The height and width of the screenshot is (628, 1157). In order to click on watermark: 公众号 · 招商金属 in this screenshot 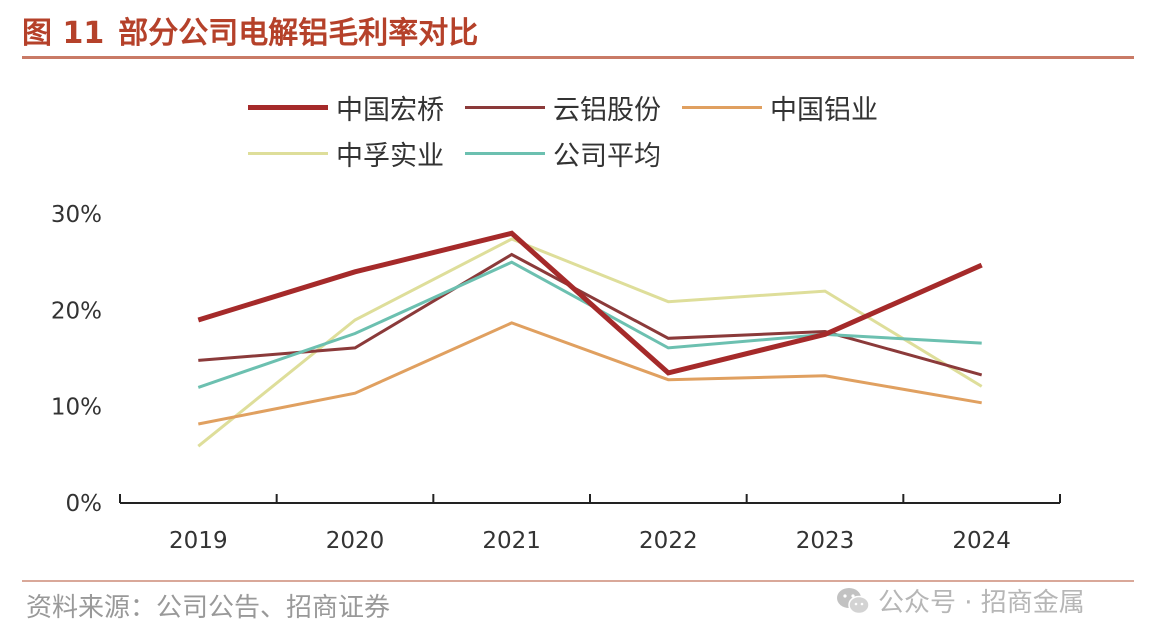, I will do `click(960, 600)`.